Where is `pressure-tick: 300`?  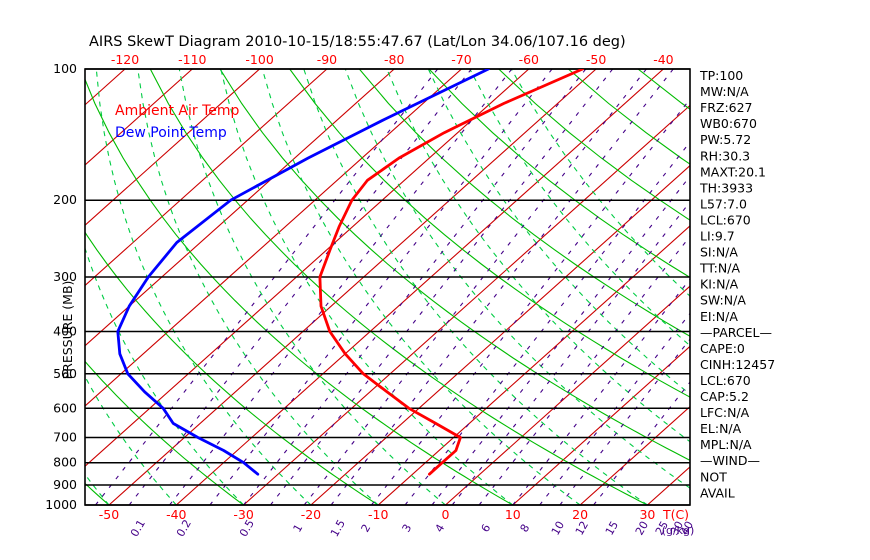 pressure-tick: 300 is located at coordinates (65, 276).